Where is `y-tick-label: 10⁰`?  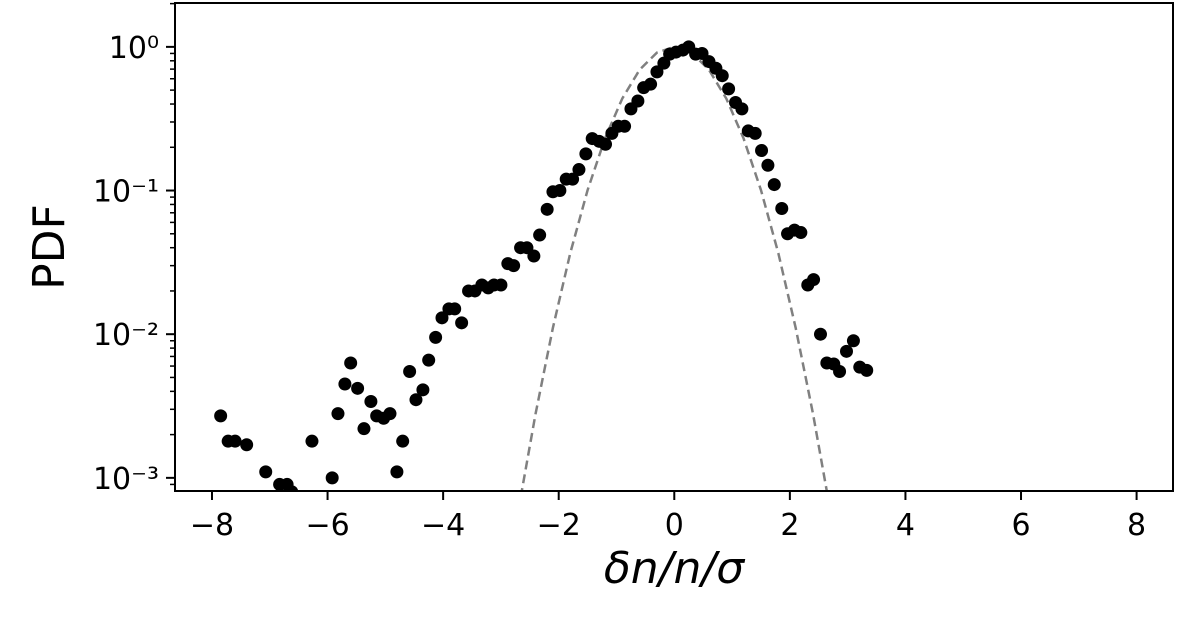
y-tick-label: 10⁰ is located at coordinates (134, 48).